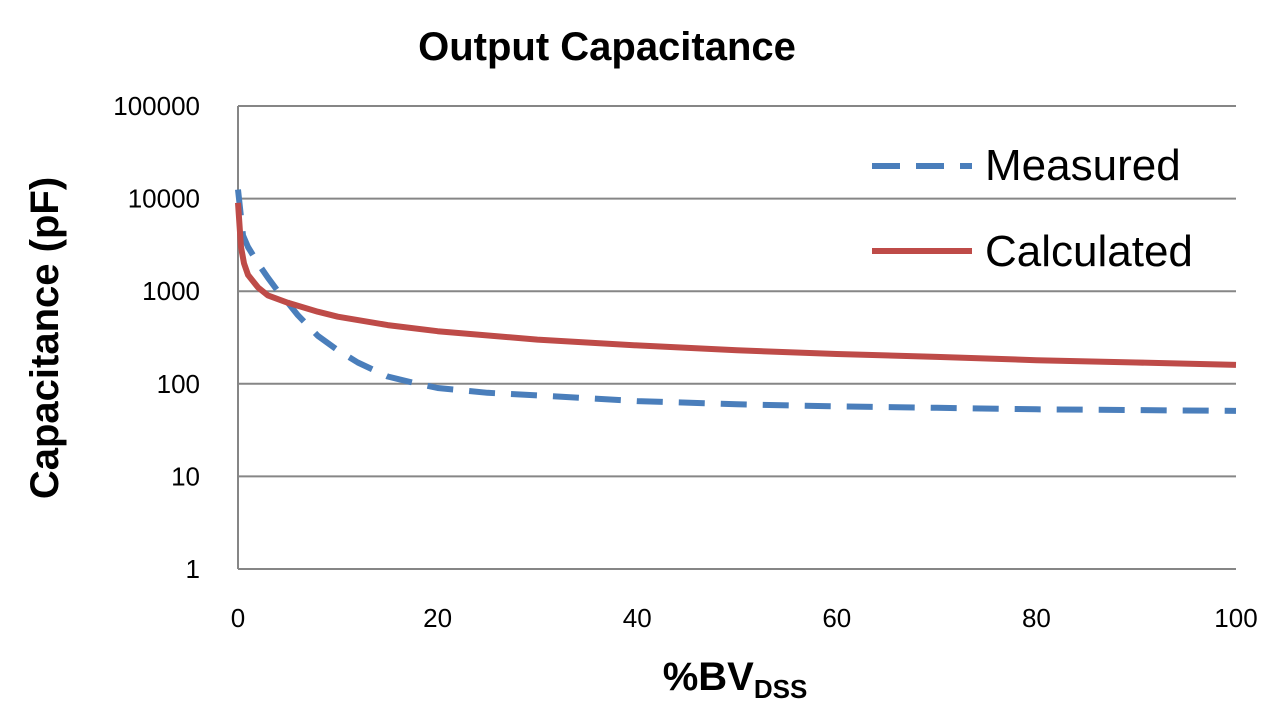 The width and height of the screenshot is (1280, 719). Describe the element at coordinates (437, 618) in the screenshot. I see `x-tick-label: 20` at that location.